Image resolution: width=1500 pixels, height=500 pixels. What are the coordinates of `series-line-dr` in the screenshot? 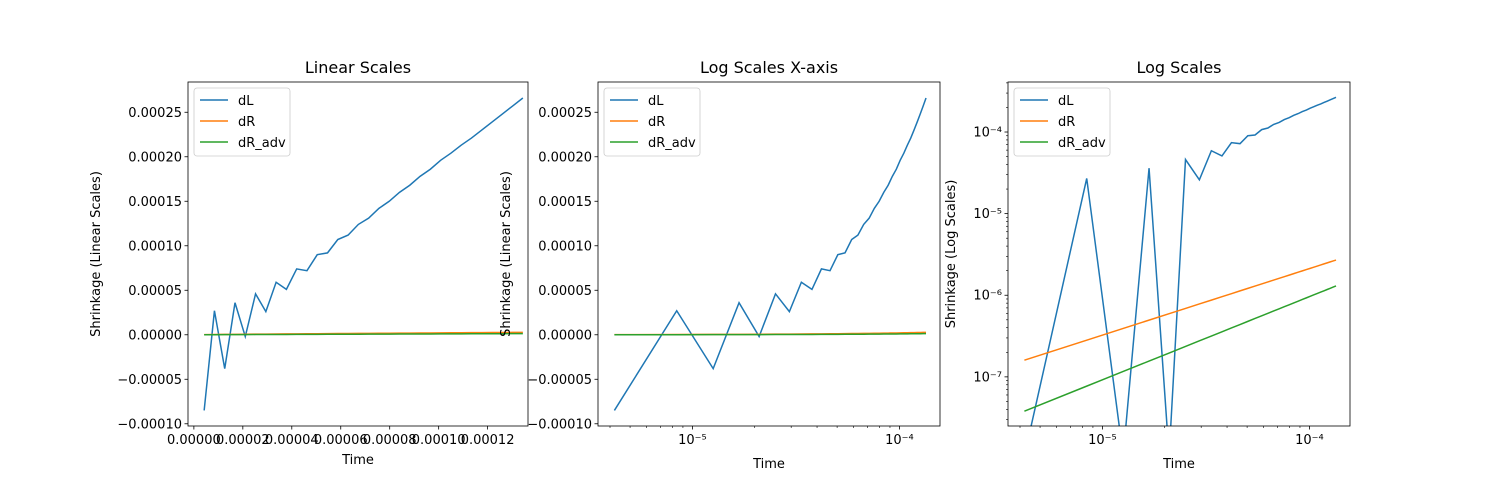 It's located at (1180, 310).